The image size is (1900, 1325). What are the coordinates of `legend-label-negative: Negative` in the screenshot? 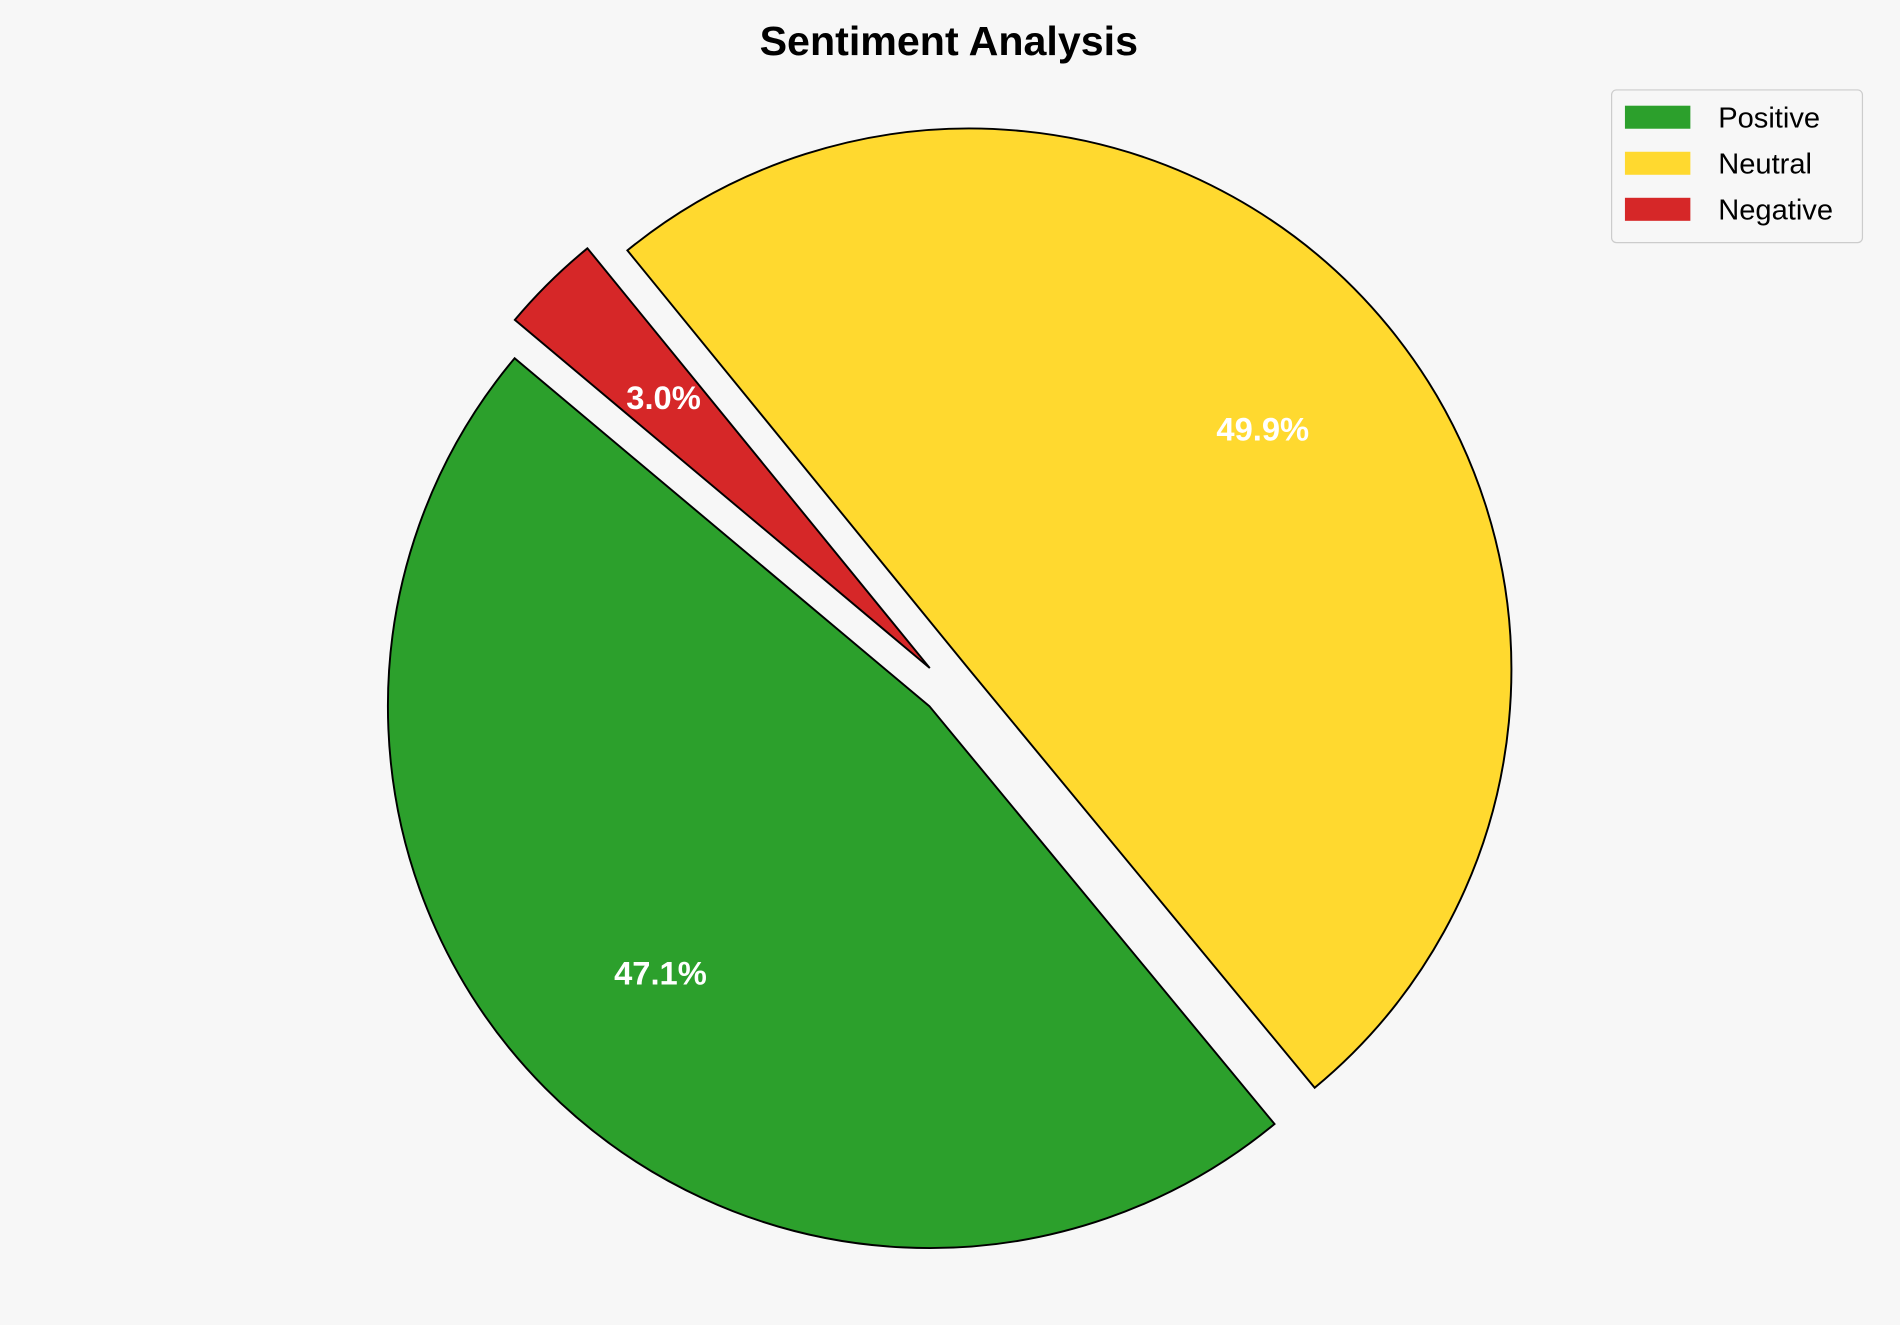 It's located at (1775, 211).